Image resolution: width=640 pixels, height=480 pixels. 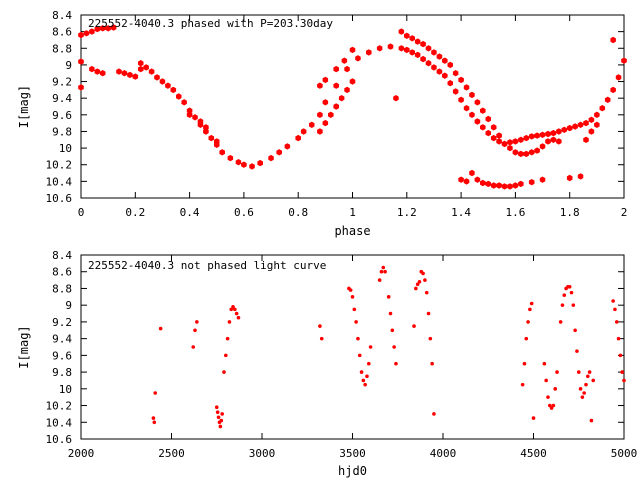 What do you see at coordinates (210, 23) in the screenshot?
I see `chart-title: 225552-4040.3 phased with P=203.30day` at bounding box center [210, 23].